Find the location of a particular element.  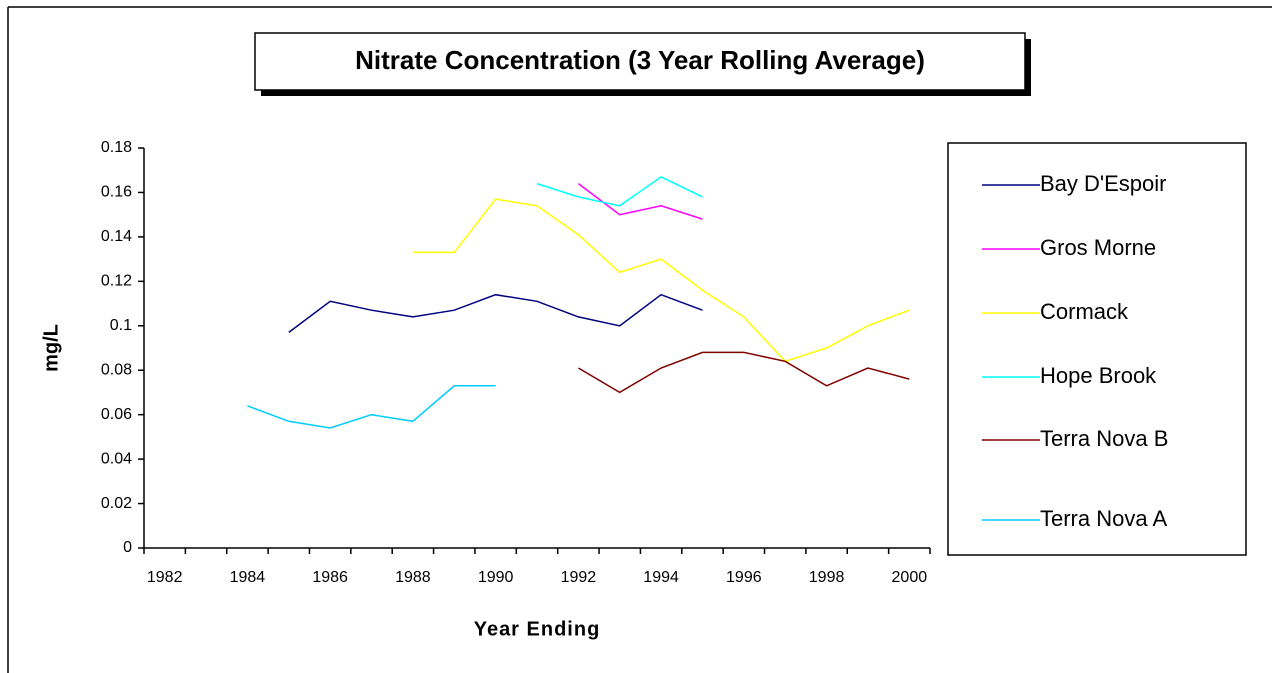

x-tick-label: 1986 is located at coordinates (330, 577).